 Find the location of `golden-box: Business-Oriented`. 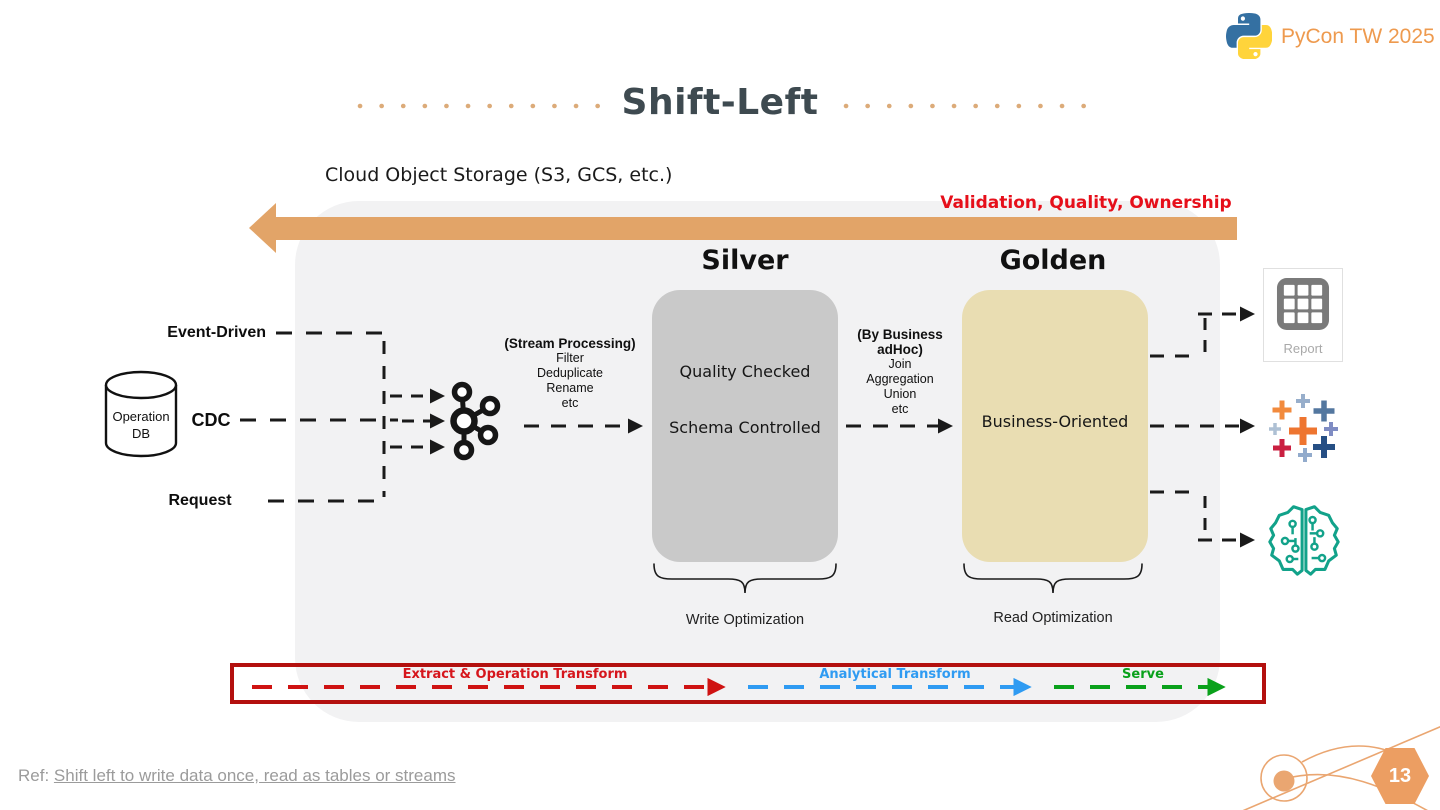

golden-box: Business-Oriented is located at coordinates (1055, 426).